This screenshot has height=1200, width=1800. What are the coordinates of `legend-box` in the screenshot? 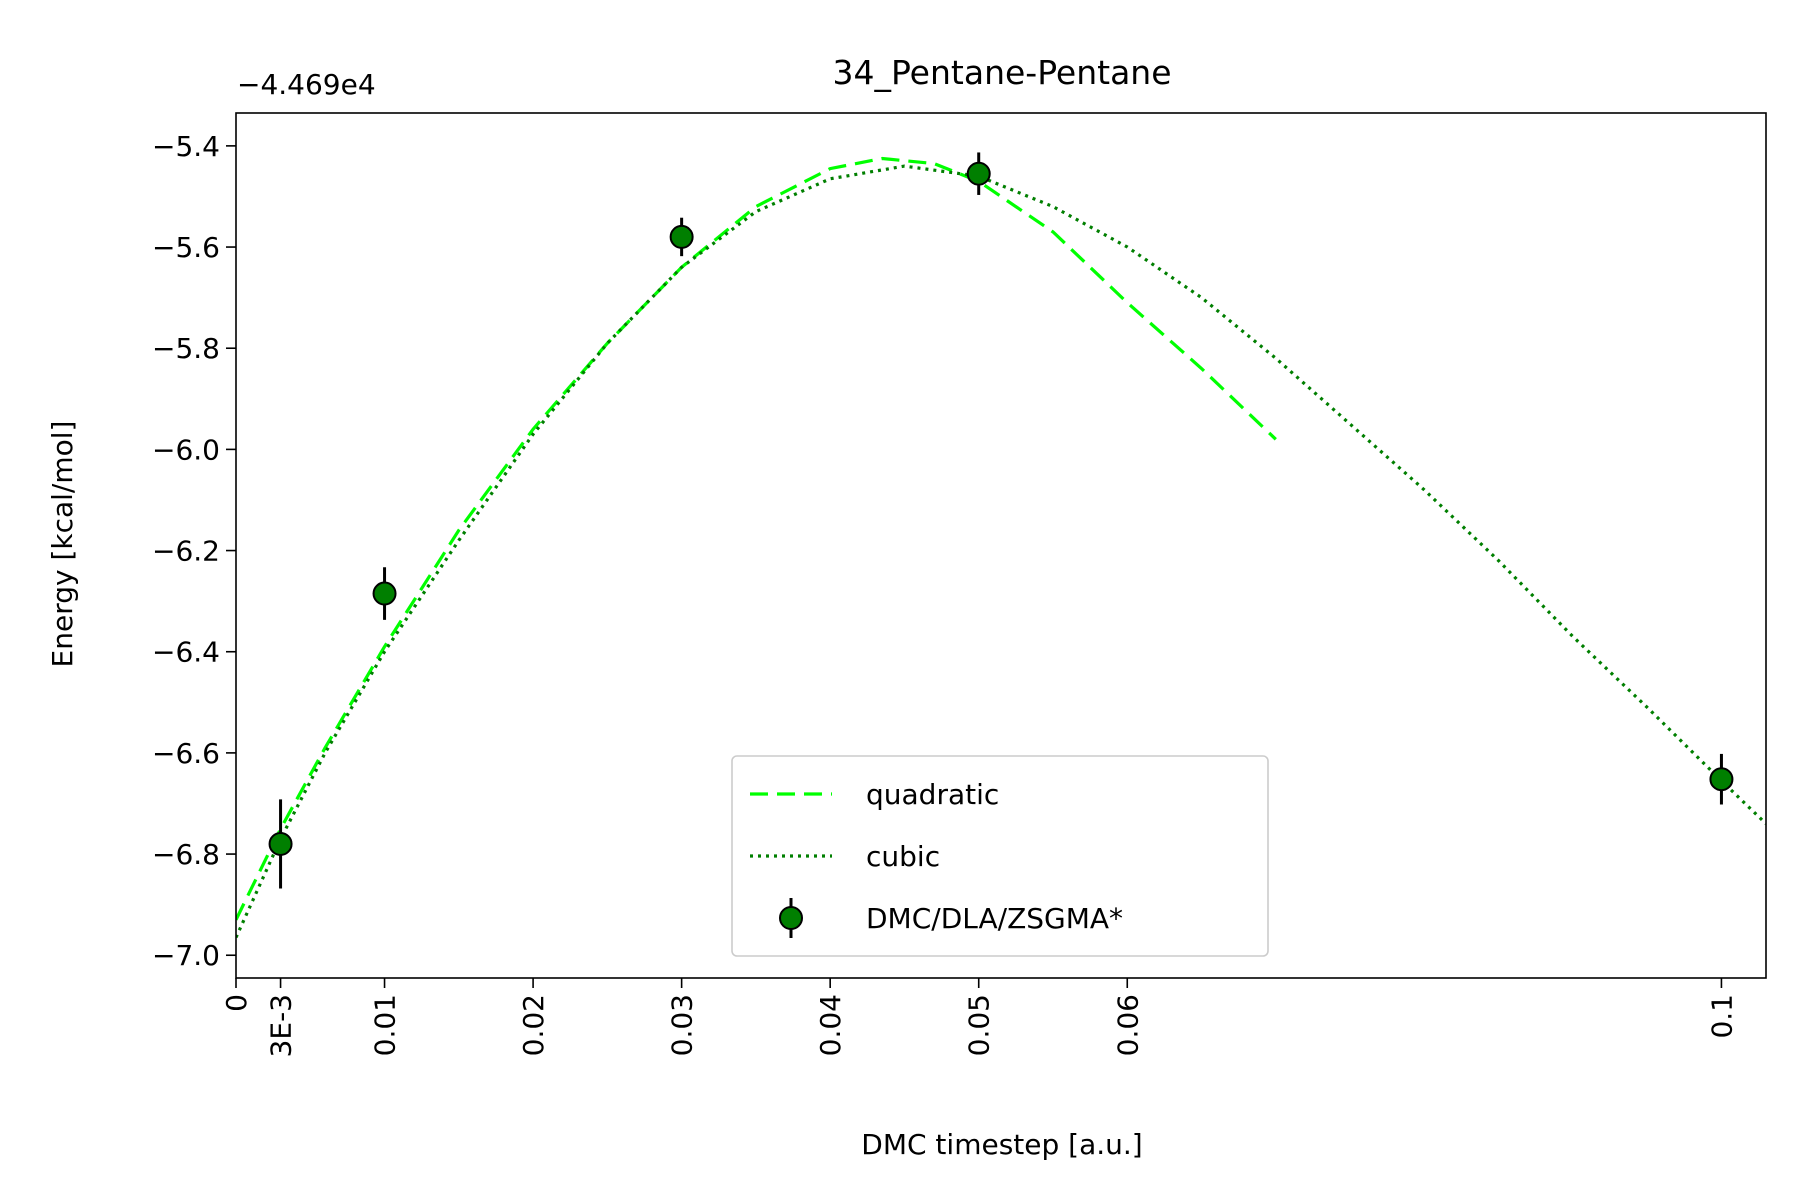 It's located at (1000, 856).